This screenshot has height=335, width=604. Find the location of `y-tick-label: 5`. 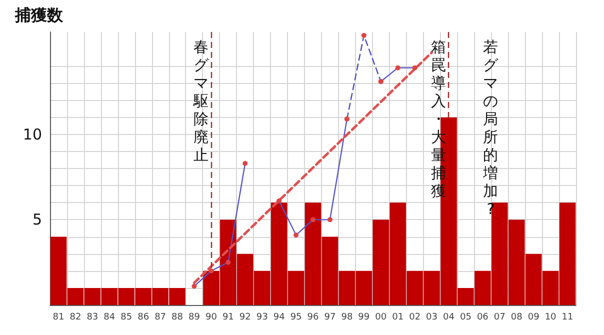

y-tick-label: 5 is located at coordinates (37, 219).